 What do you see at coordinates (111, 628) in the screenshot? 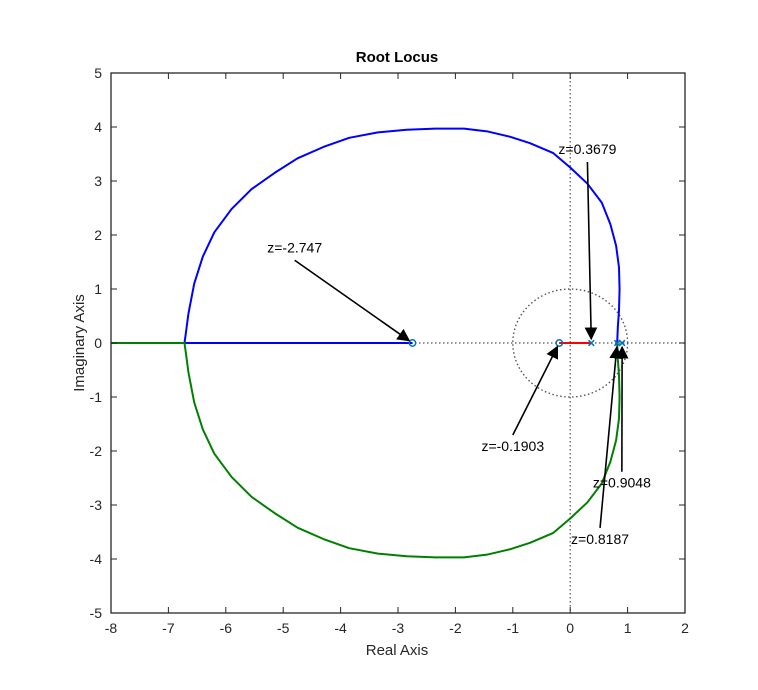
I see `x-tick-label: -8` at bounding box center [111, 628].